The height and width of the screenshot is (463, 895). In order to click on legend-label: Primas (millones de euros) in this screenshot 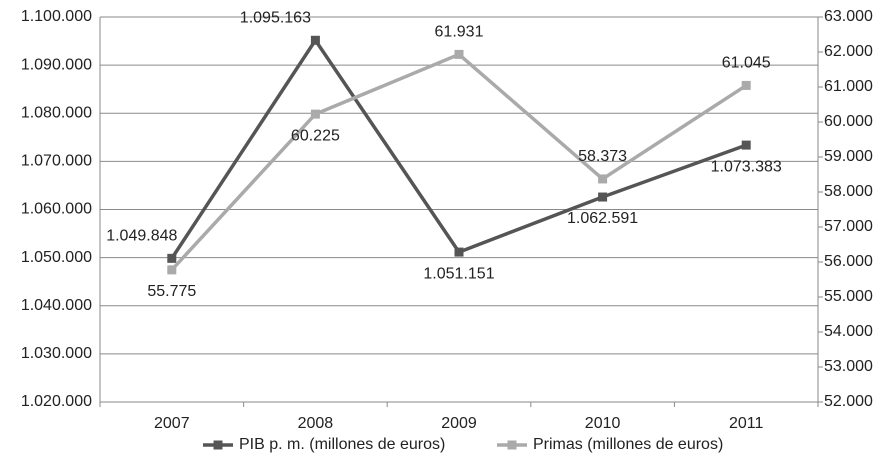, I will do `click(628, 444)`.